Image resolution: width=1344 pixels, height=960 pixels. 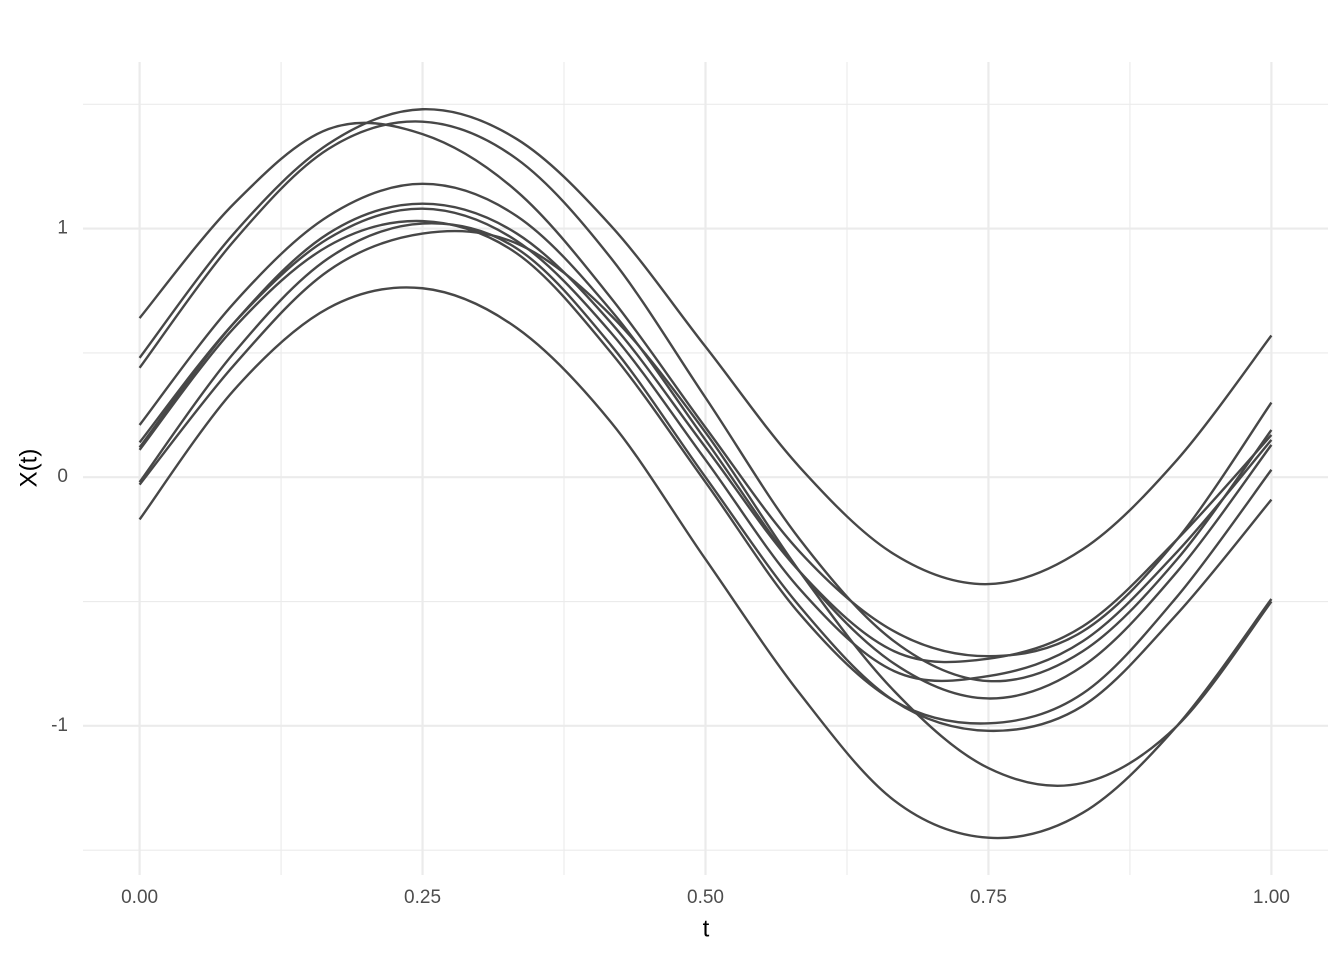 I want to click on x-tick-label: 1.00, so click(x=1271, y=897).